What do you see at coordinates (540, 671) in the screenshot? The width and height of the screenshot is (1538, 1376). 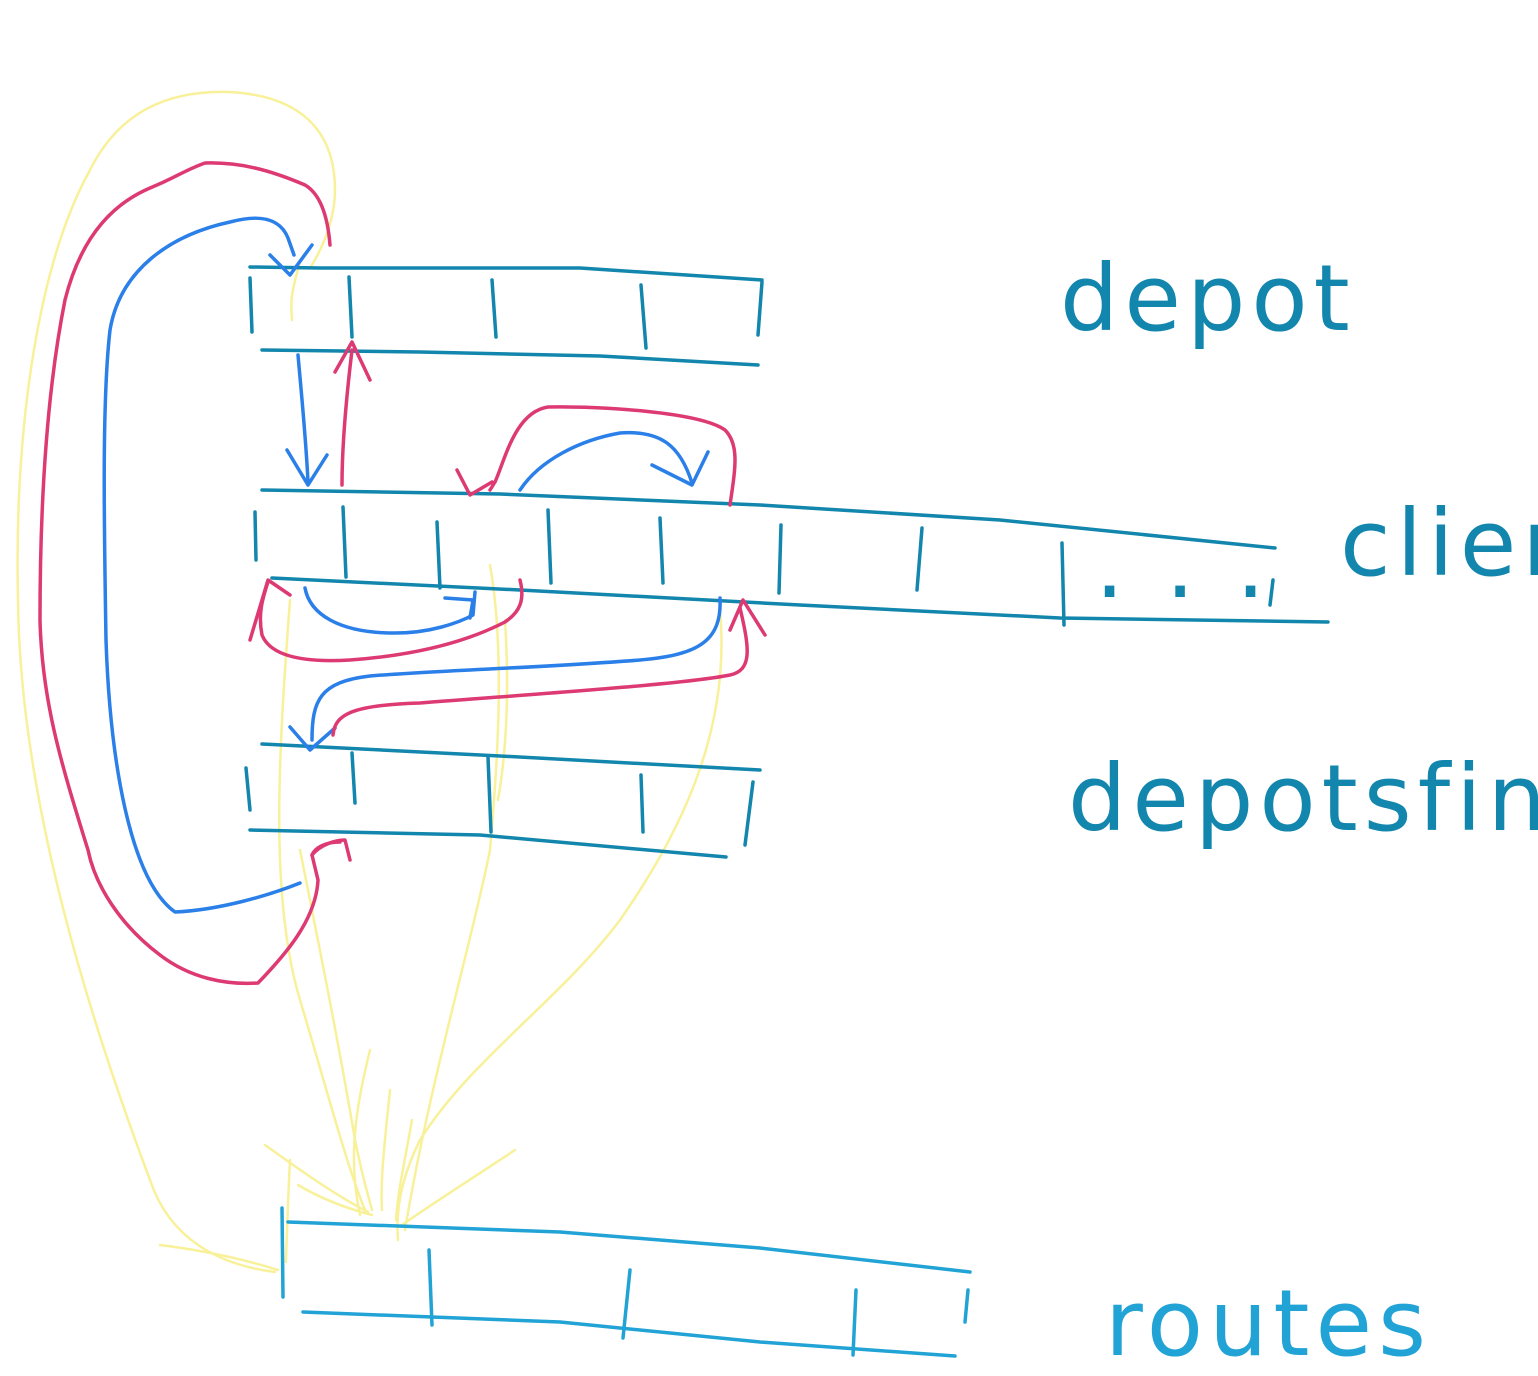 I see `red-arrow-client-to-depotsfin` at bounding box center [540, 671].